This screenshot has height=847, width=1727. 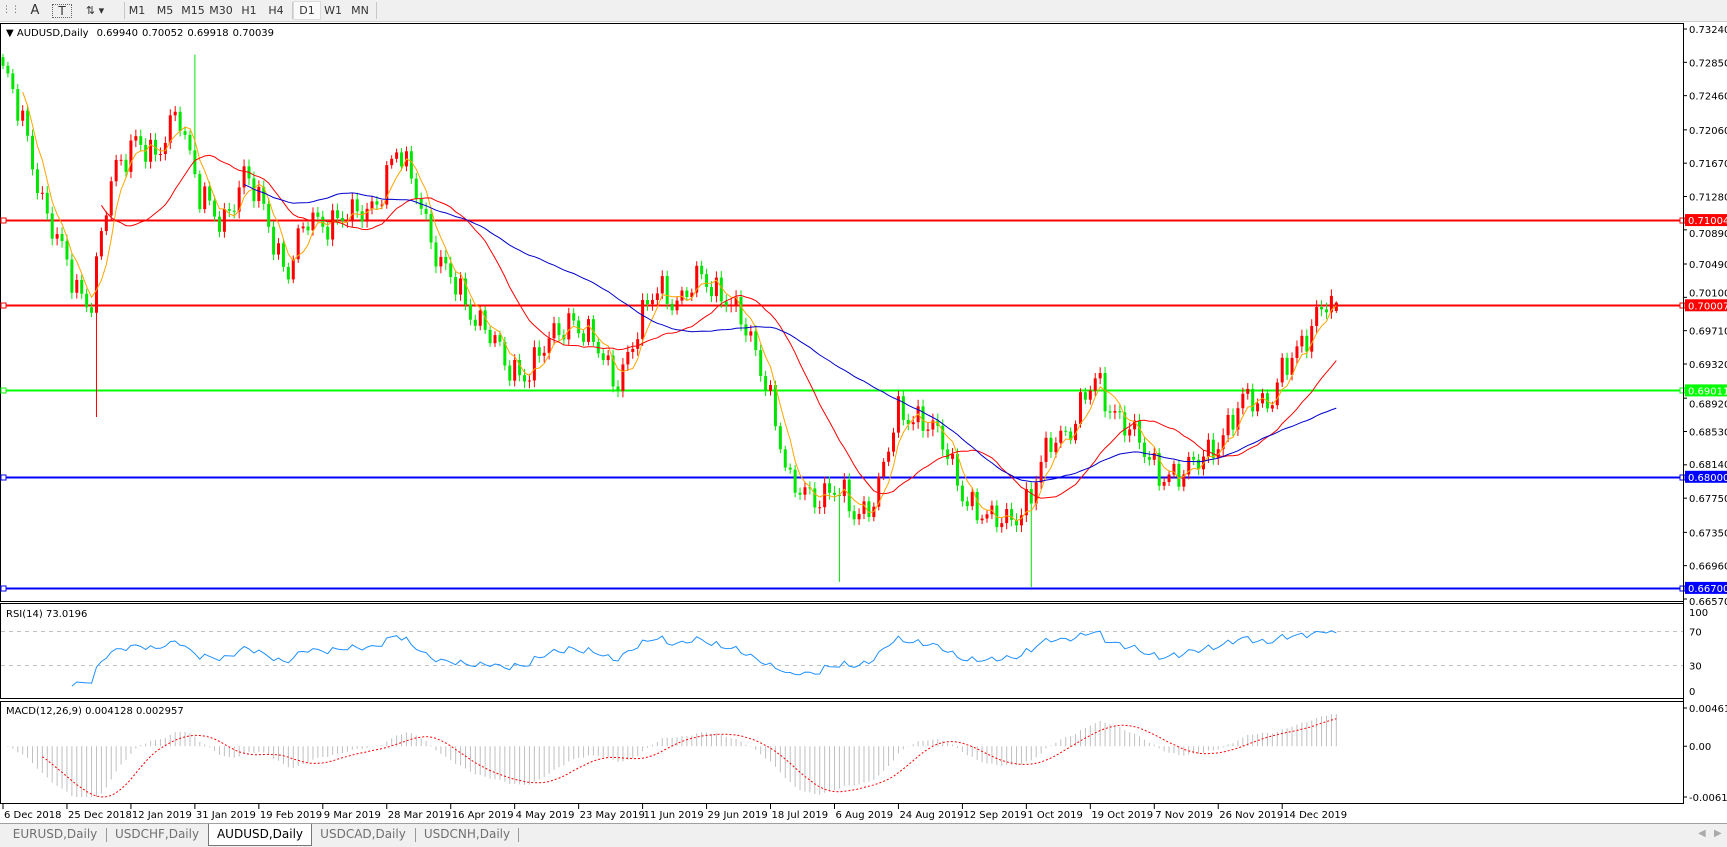 I want to click on timeframe-m1: M1, so click(x=137, y=10).